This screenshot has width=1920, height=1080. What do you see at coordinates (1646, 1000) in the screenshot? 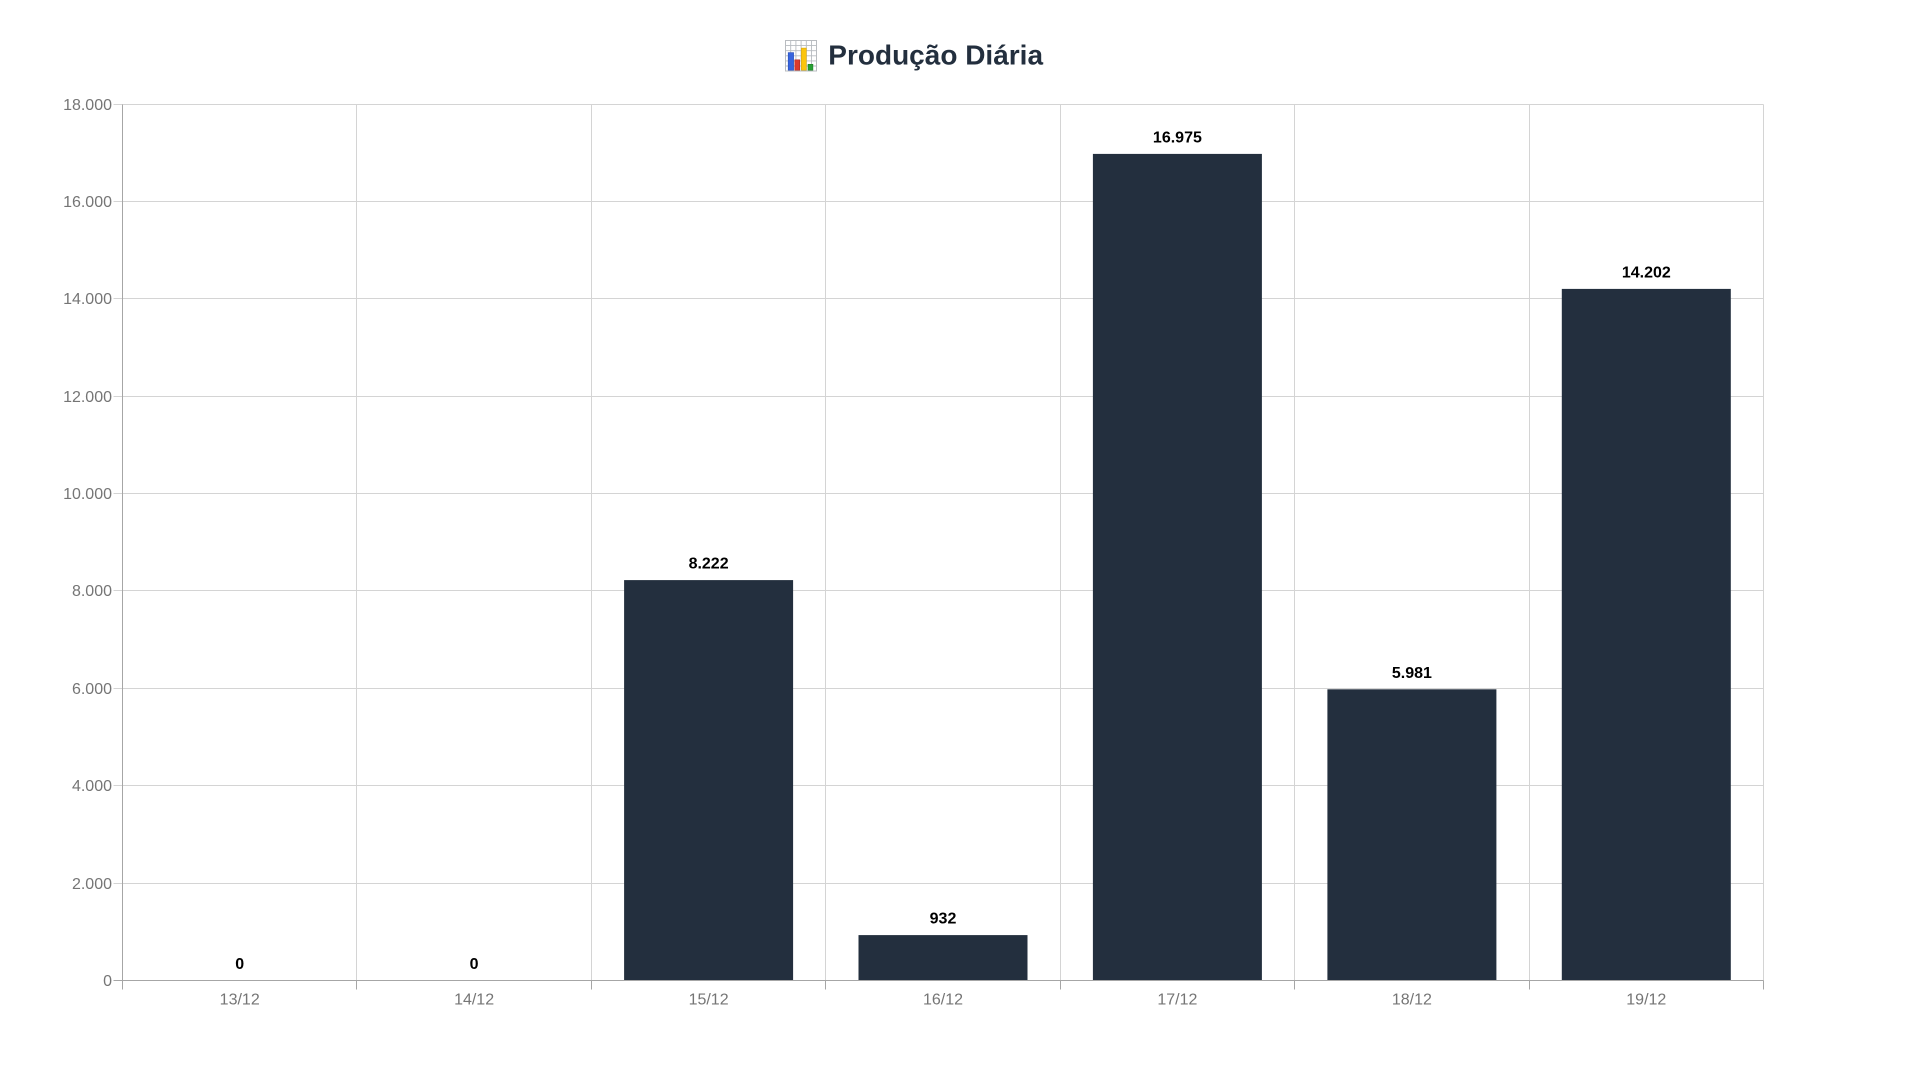
I see `svg-text: 19/12` at bounding box center [1646, 1000].